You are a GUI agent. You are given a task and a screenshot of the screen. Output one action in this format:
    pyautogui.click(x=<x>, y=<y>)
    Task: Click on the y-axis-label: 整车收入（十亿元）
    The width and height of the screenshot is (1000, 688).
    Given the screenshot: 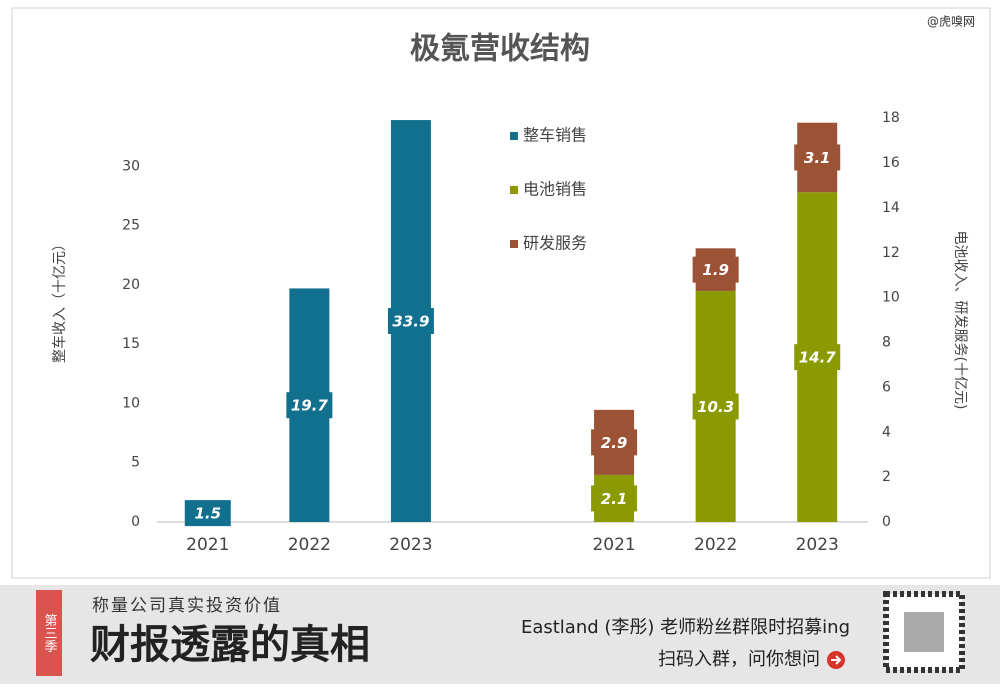 What is the action you would take?
    pyautogui.click(x=59, y=300)
    